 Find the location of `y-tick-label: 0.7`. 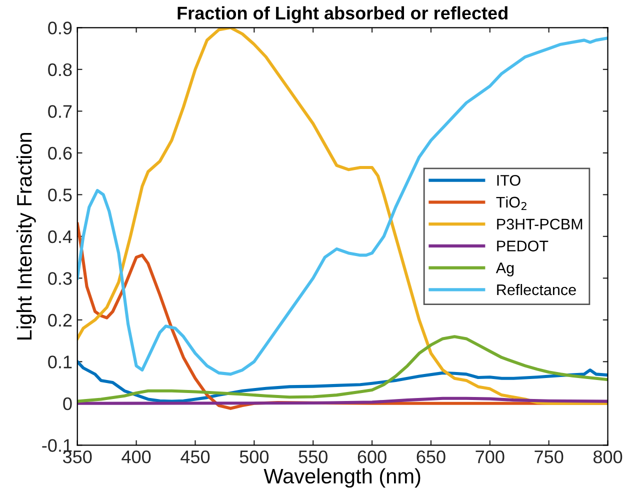

y-tick-label: 0.7 is located at coordinates (60, 111).